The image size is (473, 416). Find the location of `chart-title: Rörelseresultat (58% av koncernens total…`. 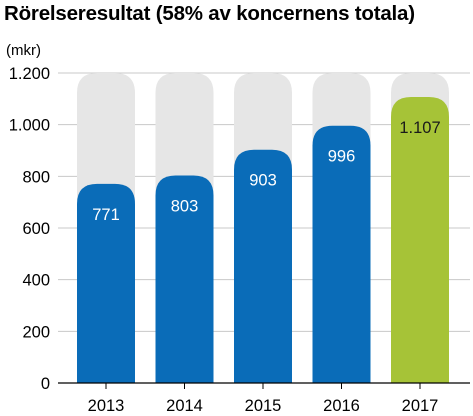

chart-title: Rörelseresultat (58% av koncernens total… is located at coordinates (209, 13).